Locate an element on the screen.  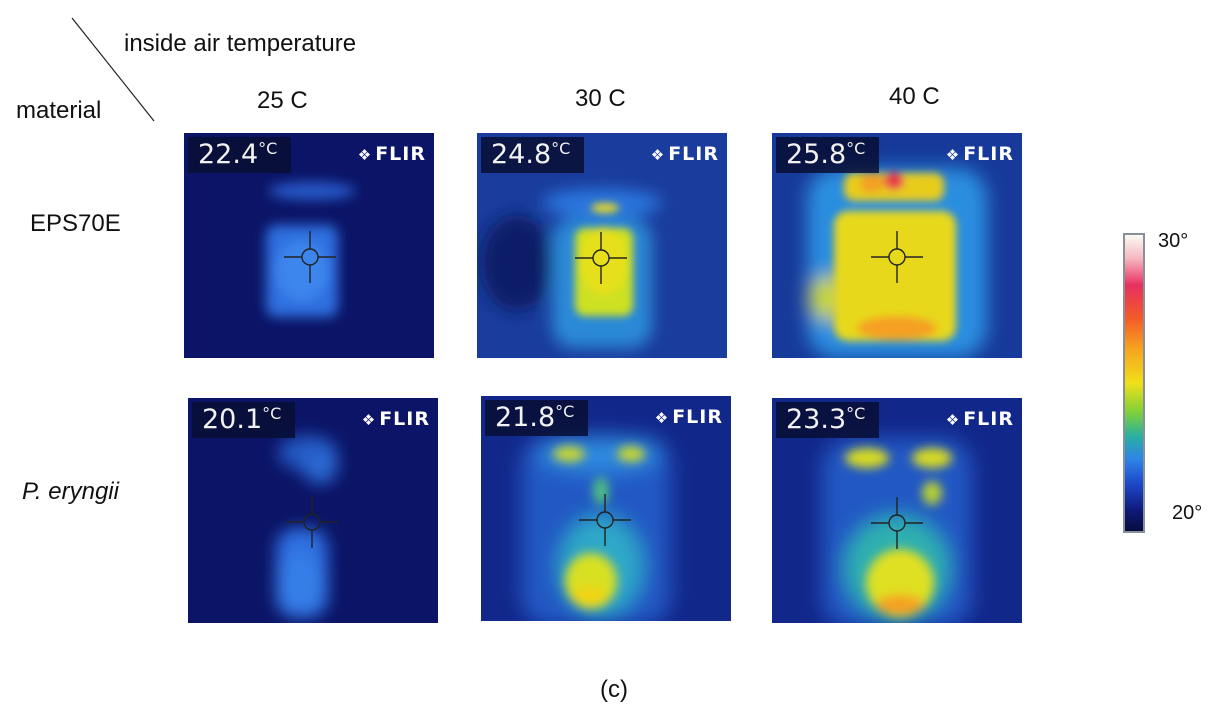
row-axis-title: material is located at coordinates (59, 110).